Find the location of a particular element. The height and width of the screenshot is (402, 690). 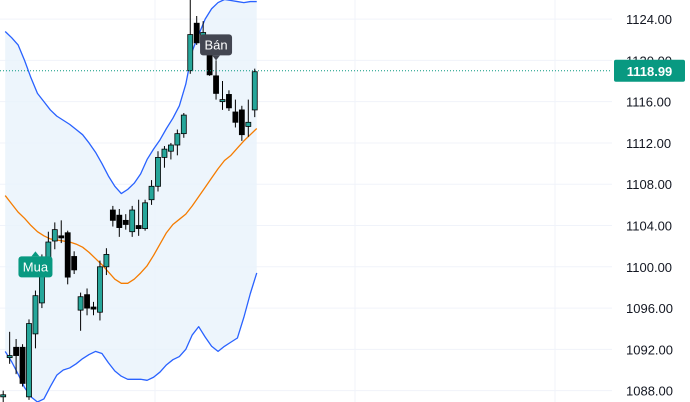

y-tick-label: 1092.00 is located at coordinates (649, 349).